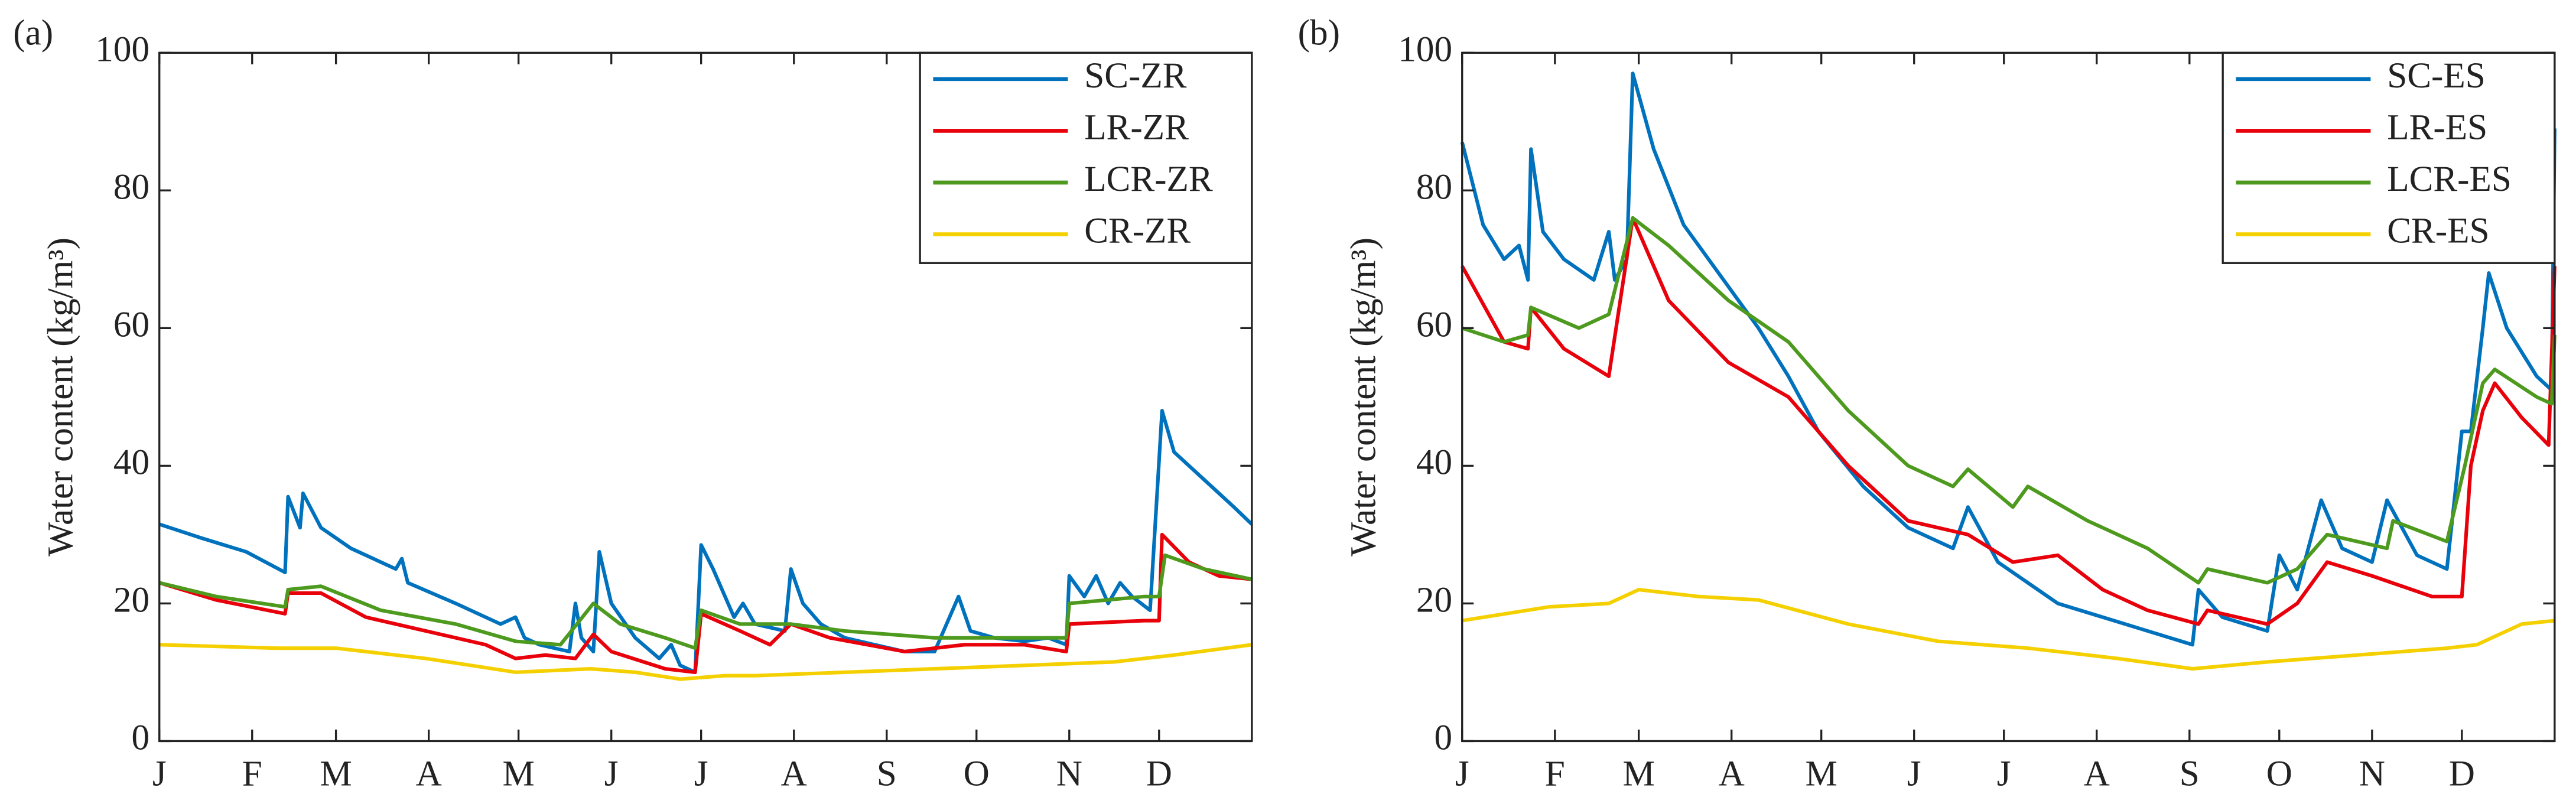 The width and height of the screenshot is (2576, 807). I want to click on legend-label: SC-ZR, so click(1135, 76).